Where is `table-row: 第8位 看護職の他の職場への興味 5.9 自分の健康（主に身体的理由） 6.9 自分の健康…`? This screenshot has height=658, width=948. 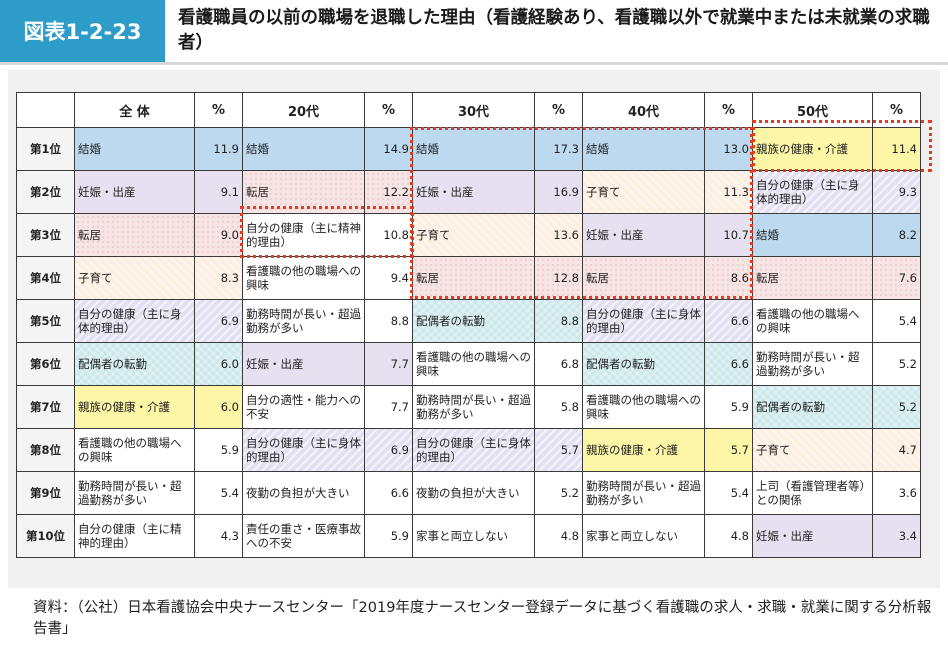
table-row: 第8位 看護職の他の職場への興味 5.9 自分の健康（主に身体的理由） 6.9 自分の健康… is located at coordinates (468, 450).